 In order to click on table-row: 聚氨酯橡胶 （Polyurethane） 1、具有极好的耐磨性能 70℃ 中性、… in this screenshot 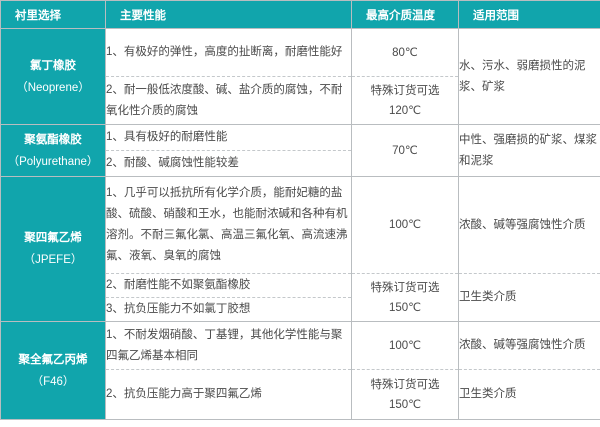, I will do `click(300, 150)`.